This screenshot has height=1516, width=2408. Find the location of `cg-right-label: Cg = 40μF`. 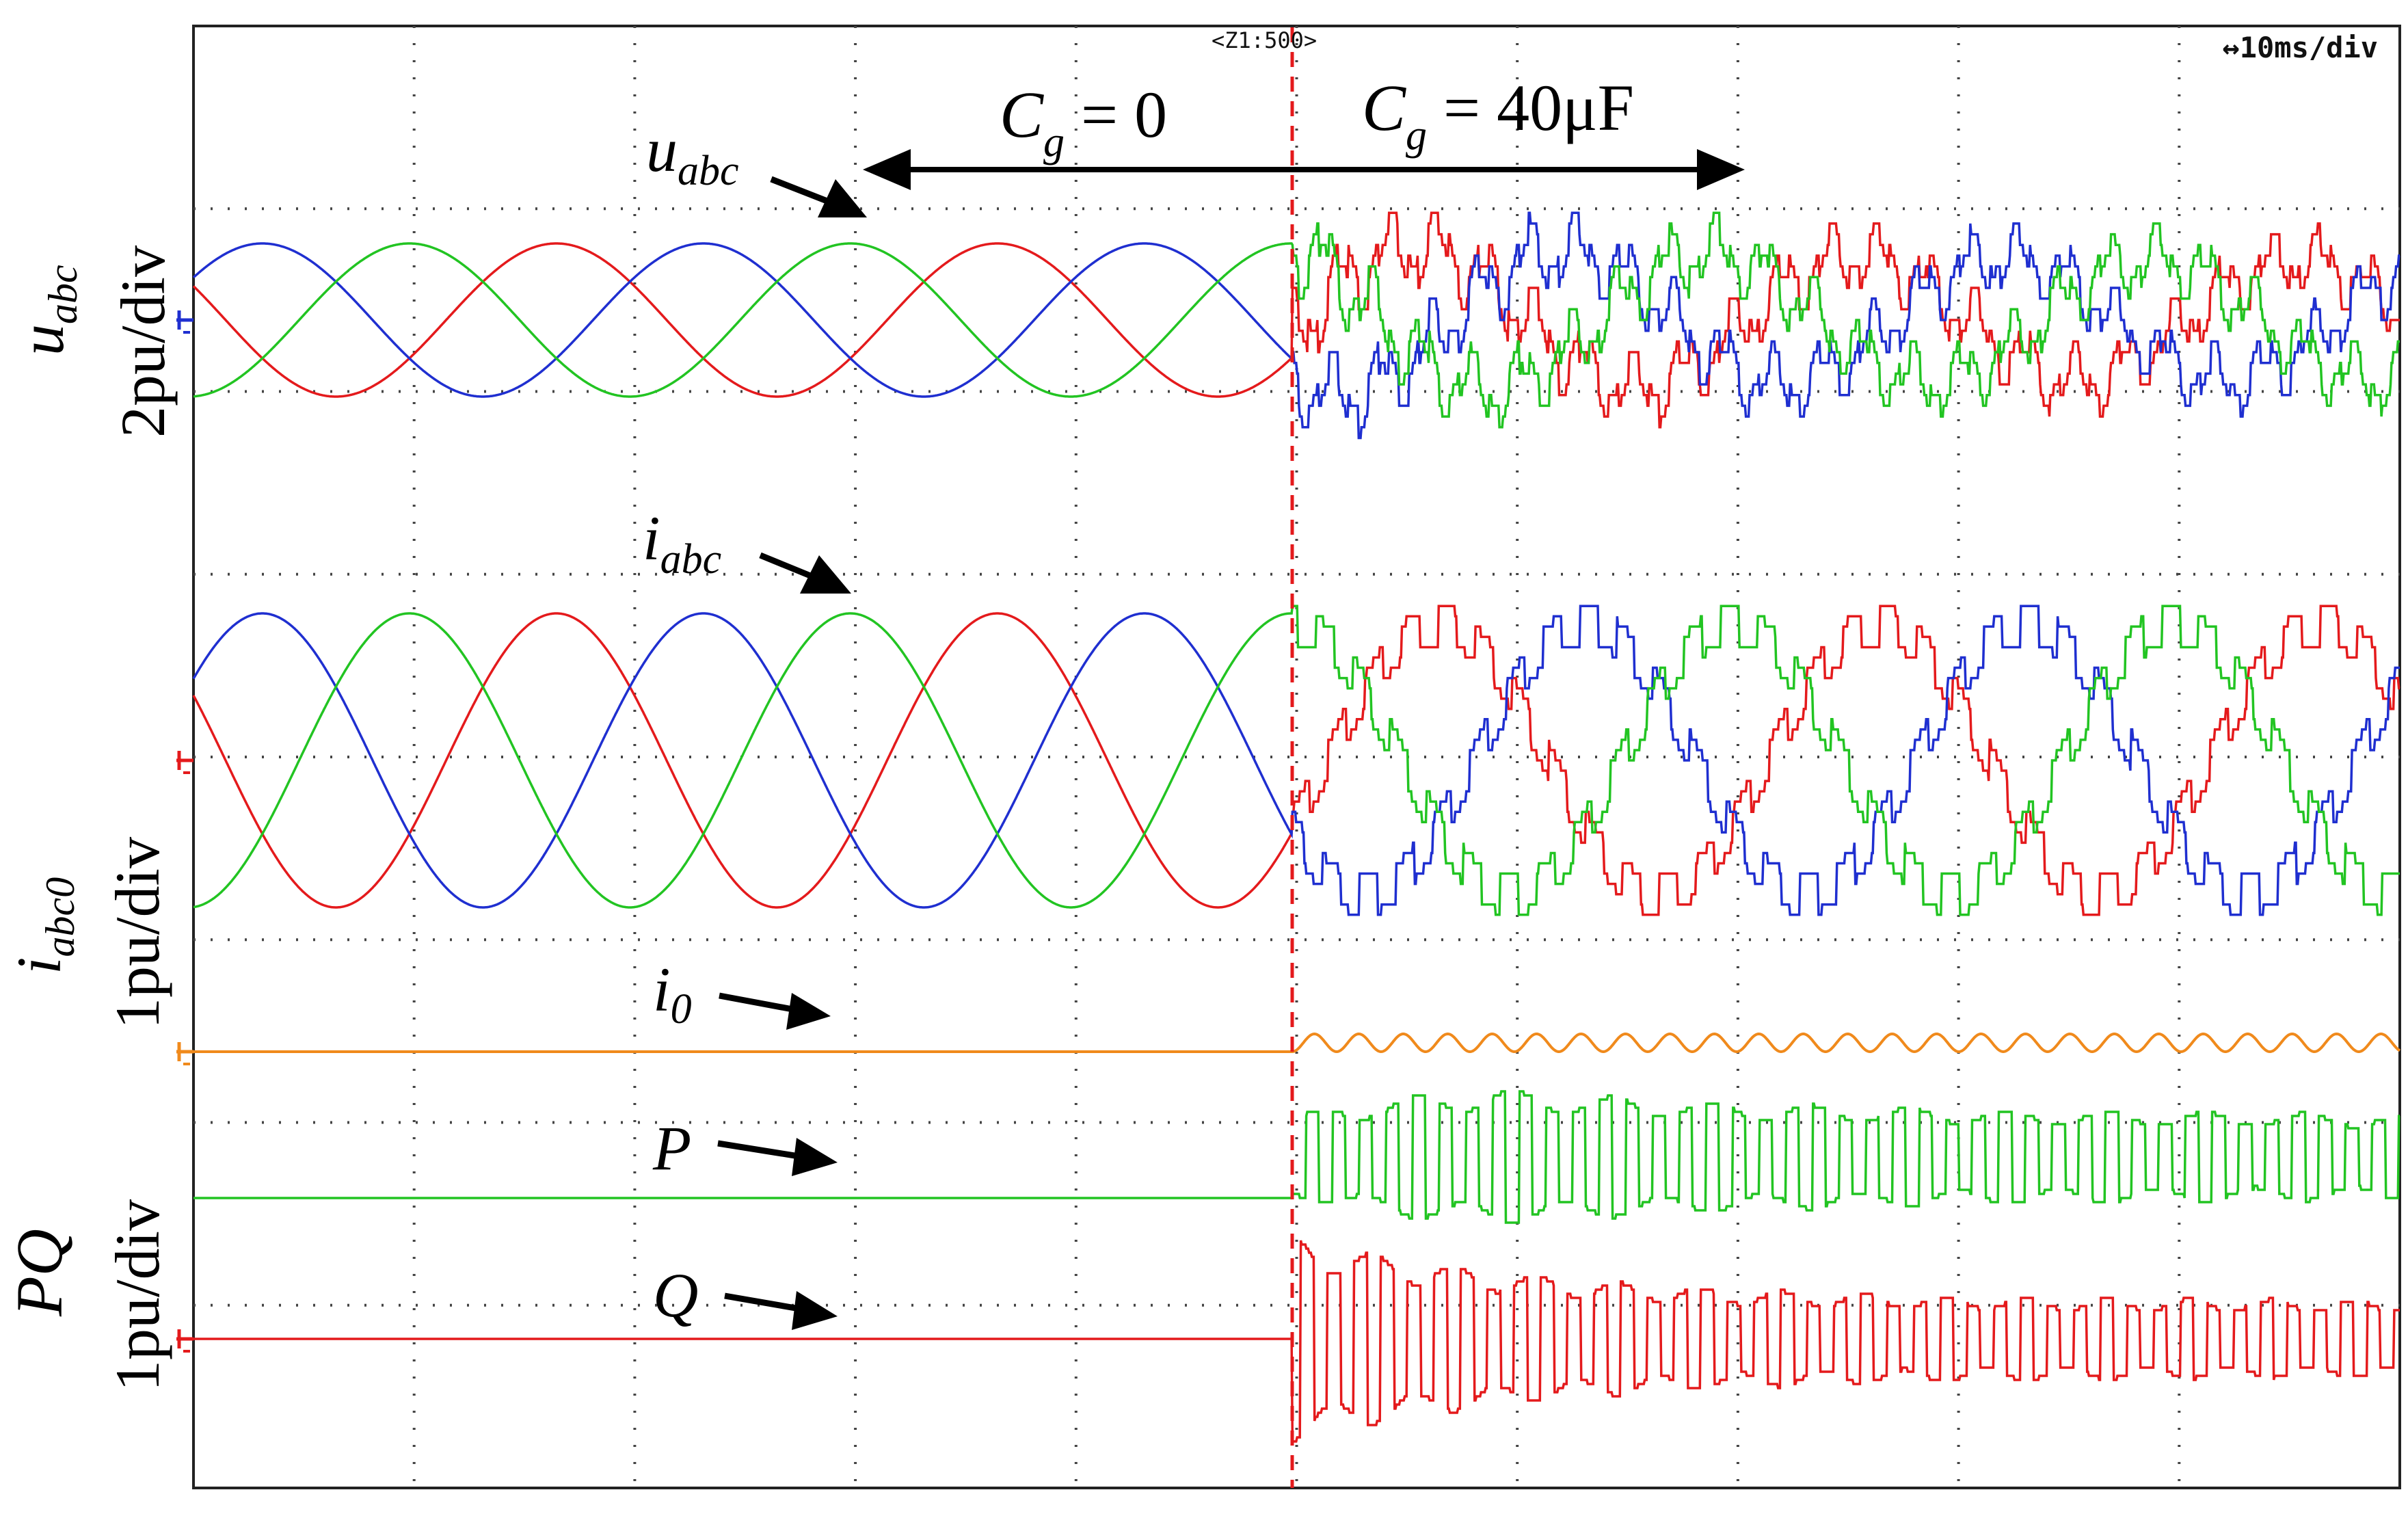

cg-right-label: Cg = 40μF is located at coordinates (1498, 115).